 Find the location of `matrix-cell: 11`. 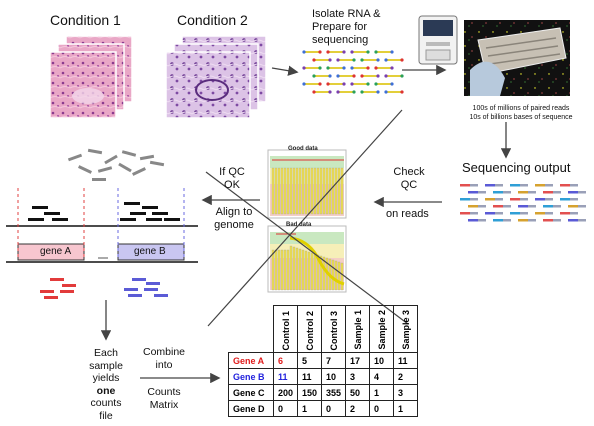

matrix-cell: 11 is located at coordinates (309, 376).